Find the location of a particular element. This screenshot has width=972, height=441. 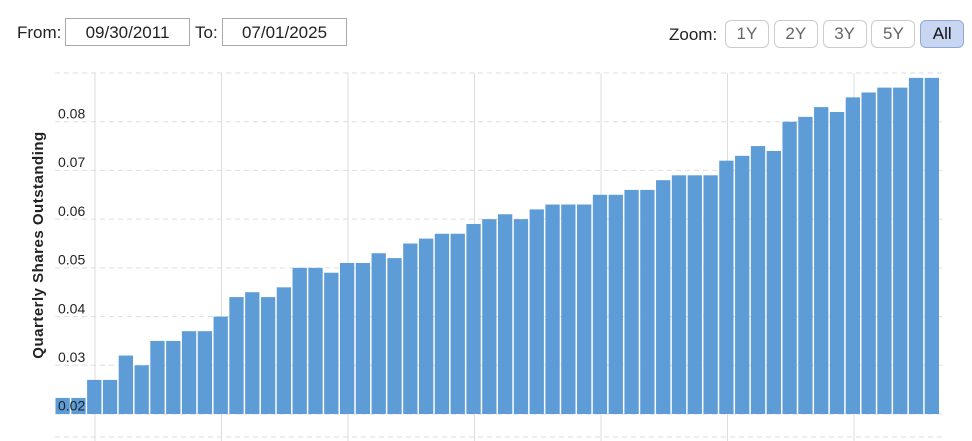

zoom-button: 3Y is located at coordinates (844, 34).